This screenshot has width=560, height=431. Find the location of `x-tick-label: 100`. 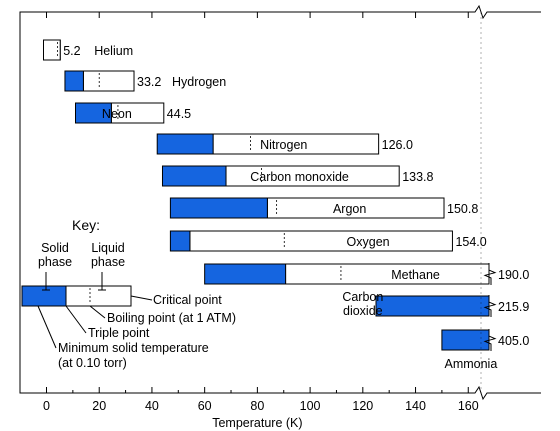

x-tick-label: 100 is located at coordinates (310, 406).